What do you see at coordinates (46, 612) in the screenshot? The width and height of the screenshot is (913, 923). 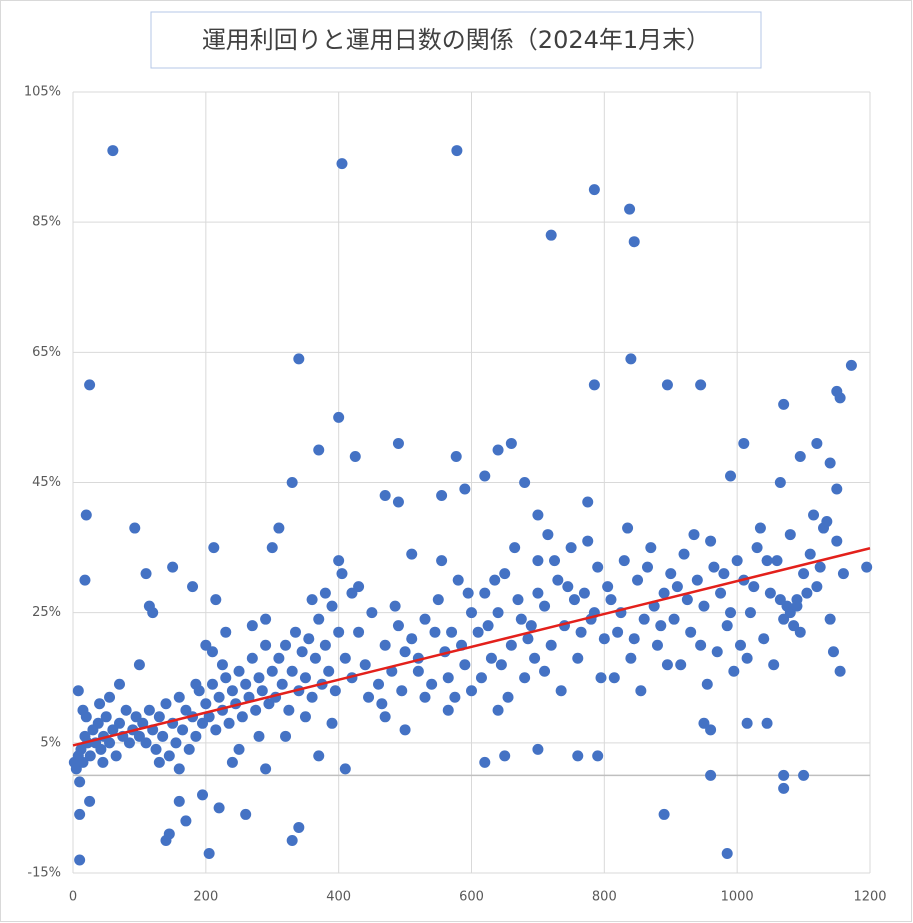 I see `y-tick-label: 25%` at bounding box center [46, 612].